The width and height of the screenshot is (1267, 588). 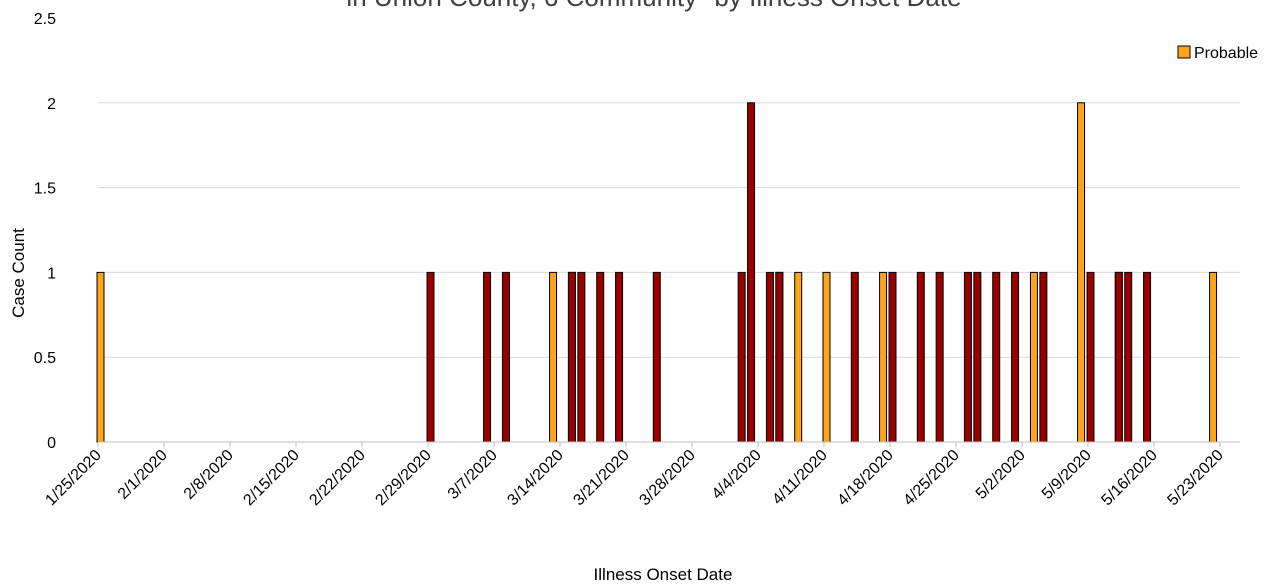 What do you see at coordinates (865, 478) in the screenshot?
I see `x-tick-label: 4/18/2020` at bounding box center [865, 478].